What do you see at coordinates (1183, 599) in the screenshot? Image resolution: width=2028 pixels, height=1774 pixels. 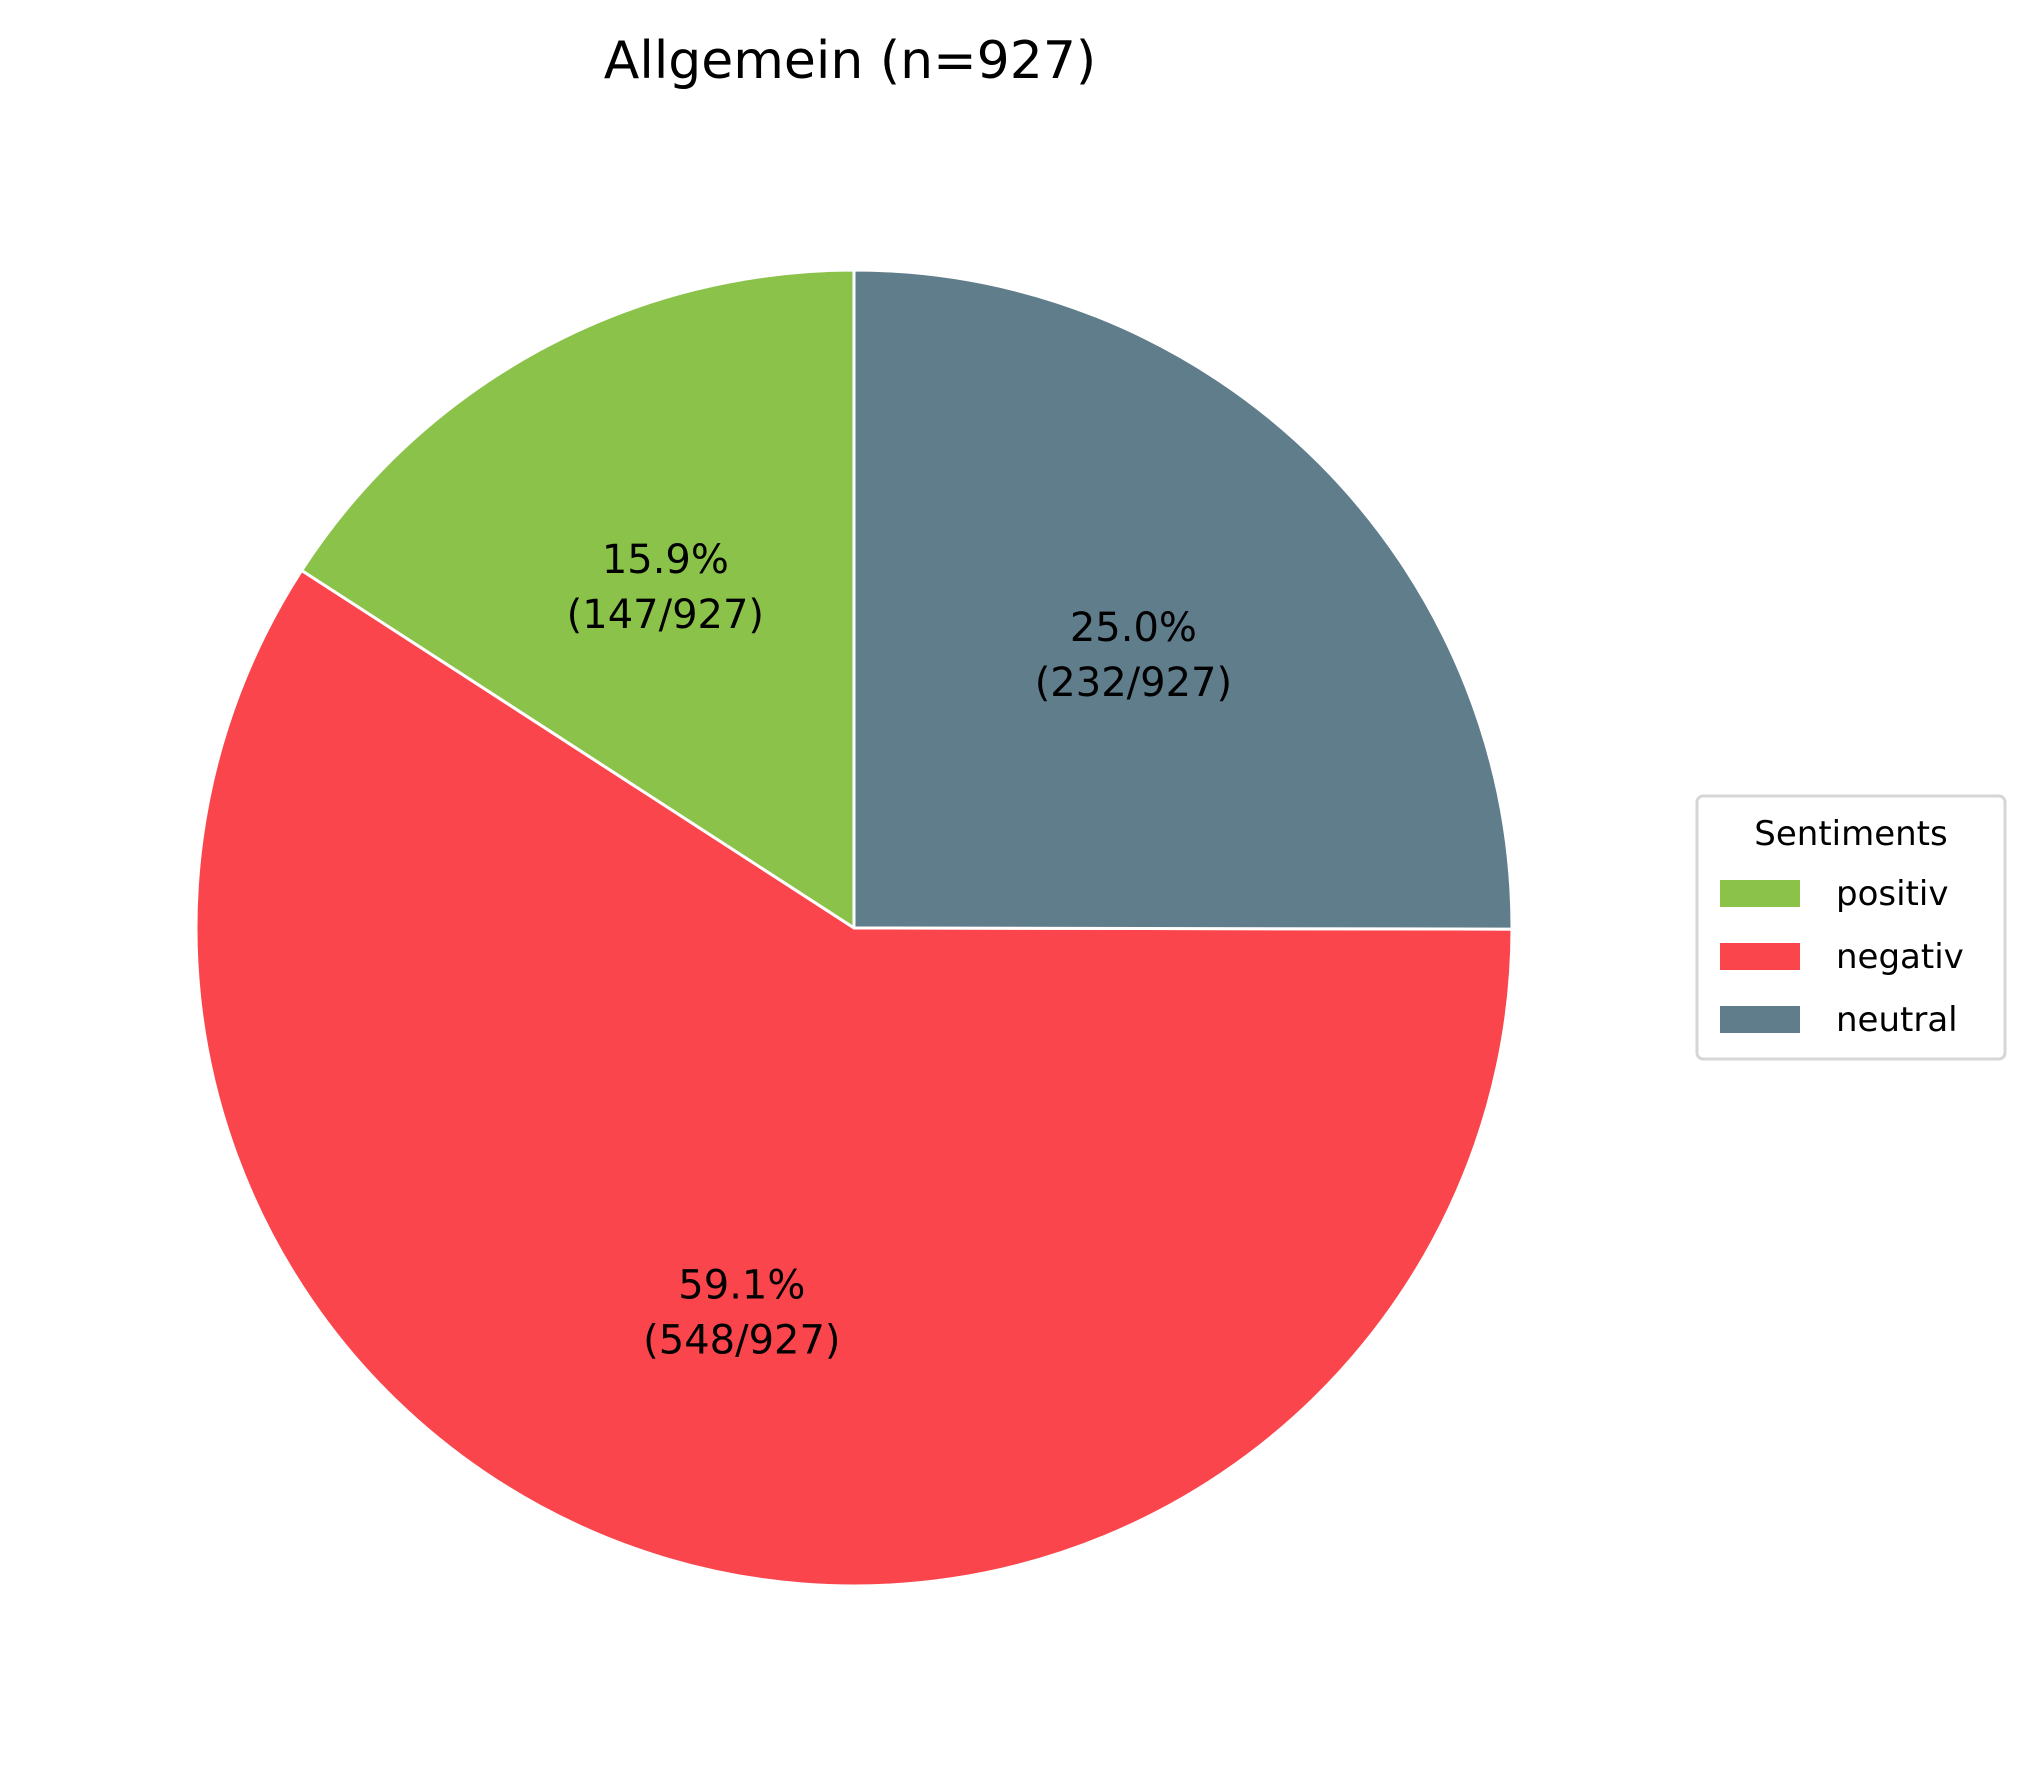 I see `pie-slice-neutral` at bounding box center [1183, 599].